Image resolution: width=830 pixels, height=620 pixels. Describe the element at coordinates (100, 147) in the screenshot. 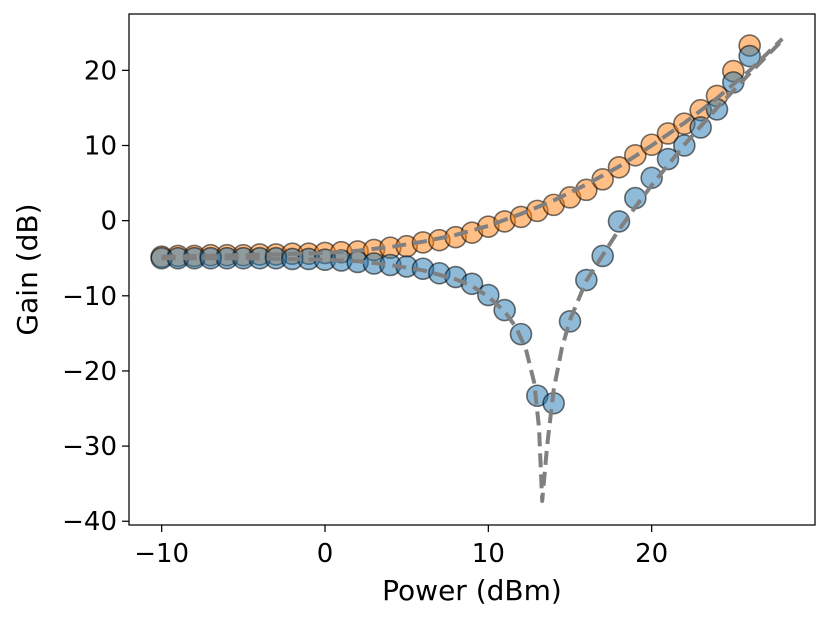

I see `y-tick-label: 10` at that location.